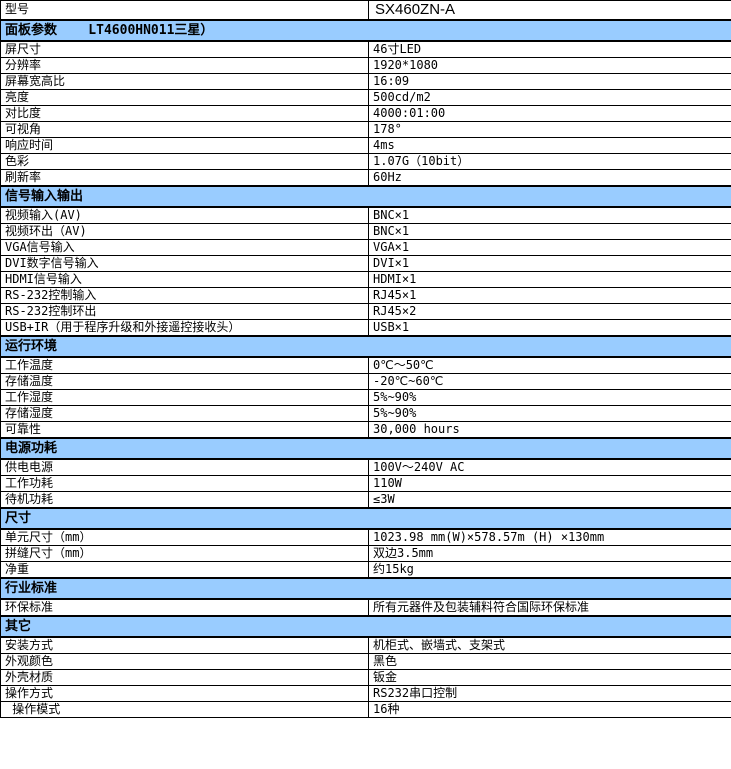 The height and width of the screenshot is (769, 731). Describe the element at coordinates (184, 177) in the screenshot. I see `spec-label: 刷新率` at that location.